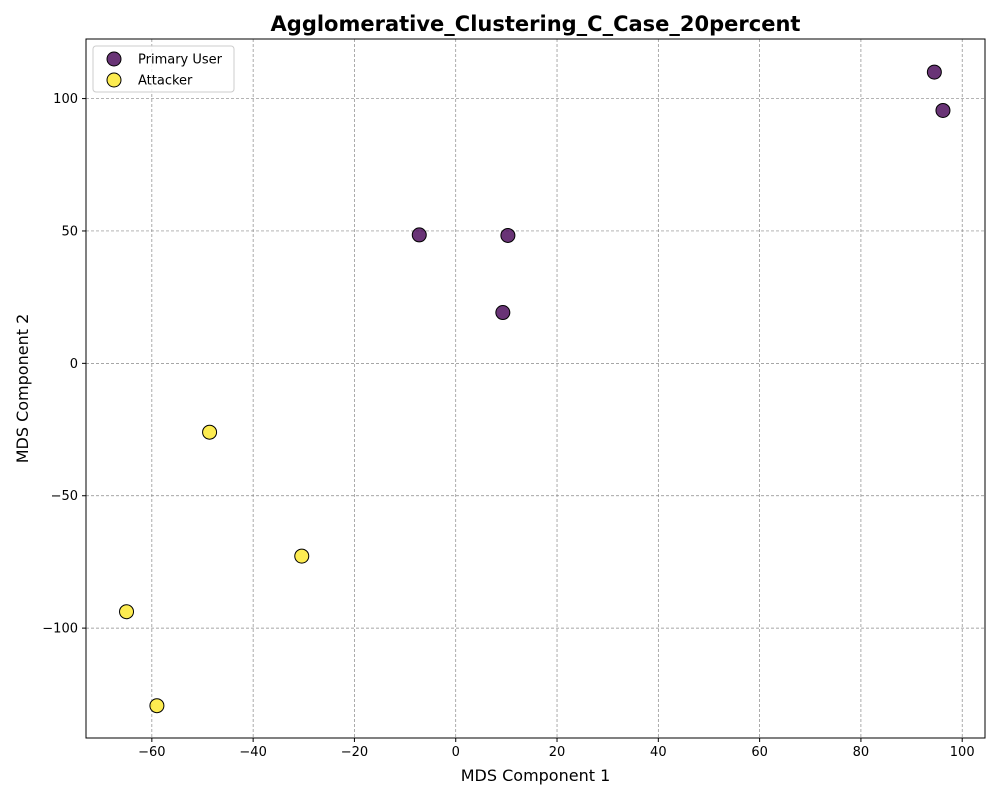 The image size is (1000, 800). Describe the element at coordinates (180, 60) in the screenshot. I see `legend-label-primary-user: Primary User` at that location.